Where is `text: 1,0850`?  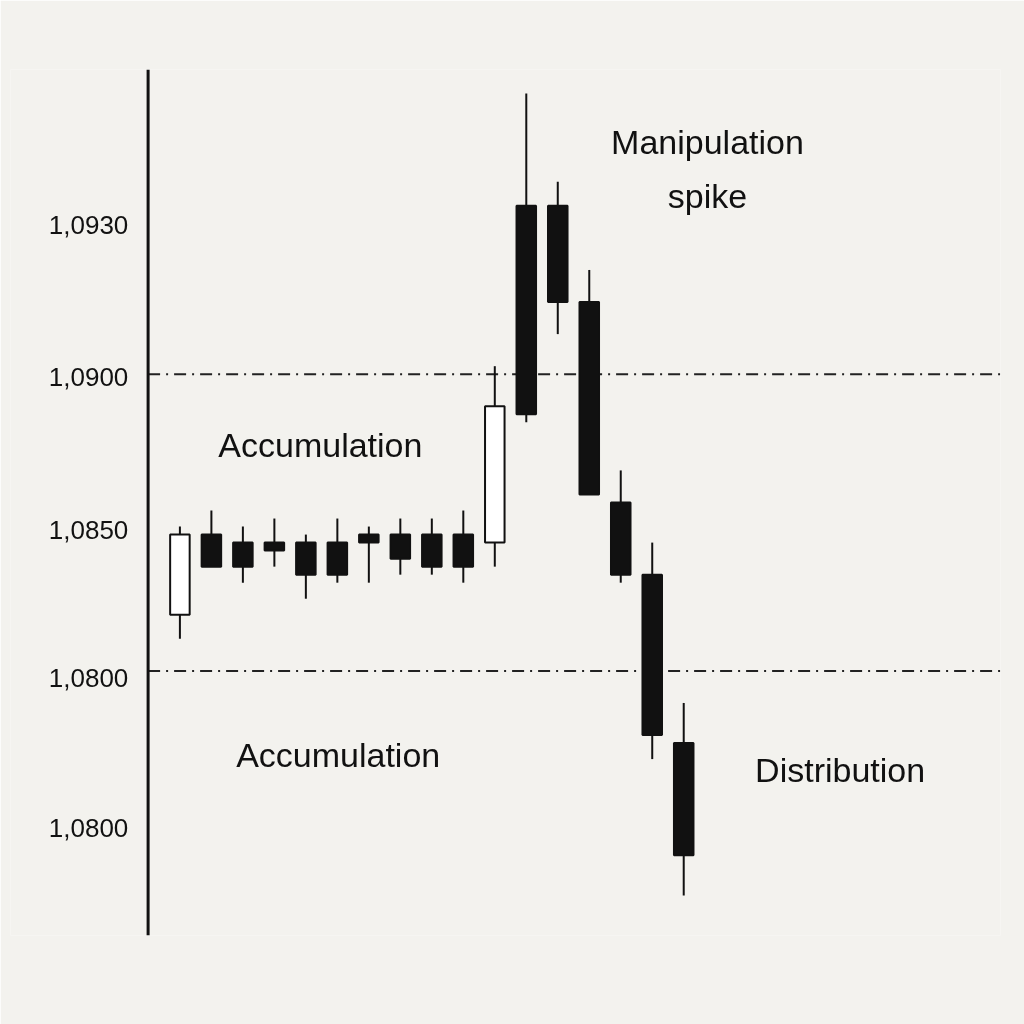
text: 1,0850 is located at coordinates (88, 530).